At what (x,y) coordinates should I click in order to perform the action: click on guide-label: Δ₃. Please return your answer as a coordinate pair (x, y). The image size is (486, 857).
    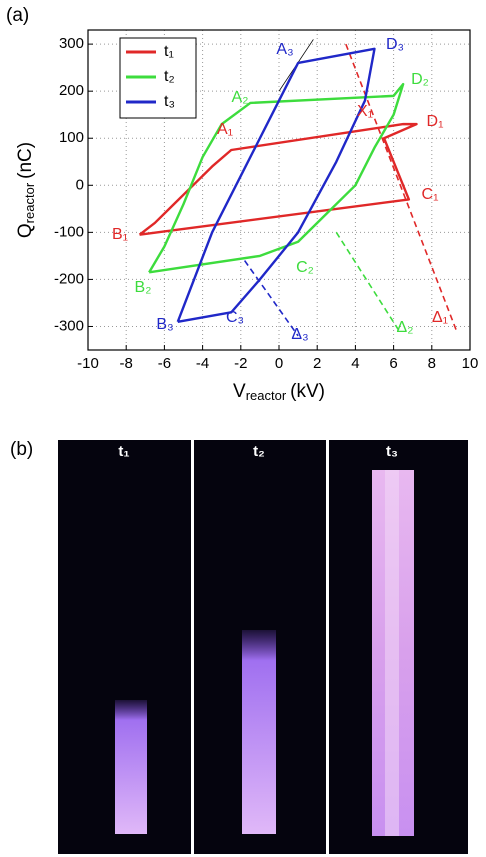
    Looking at the image, I should click on (299, 334).